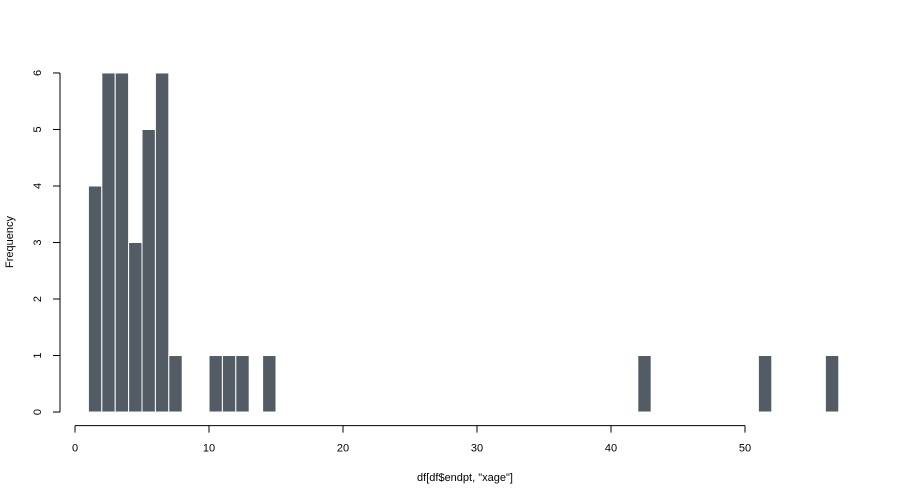  Describe the element at coordinates (38, 73) in the screenshot. I see `y-tick-label: 6` at that location.